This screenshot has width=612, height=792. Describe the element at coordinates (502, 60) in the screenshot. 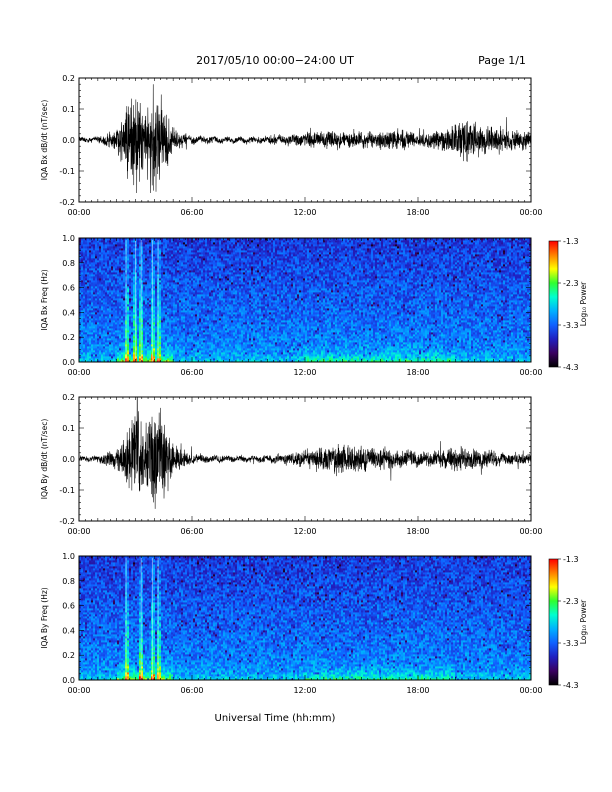

I see `page-number: Page 1/1` at that location.